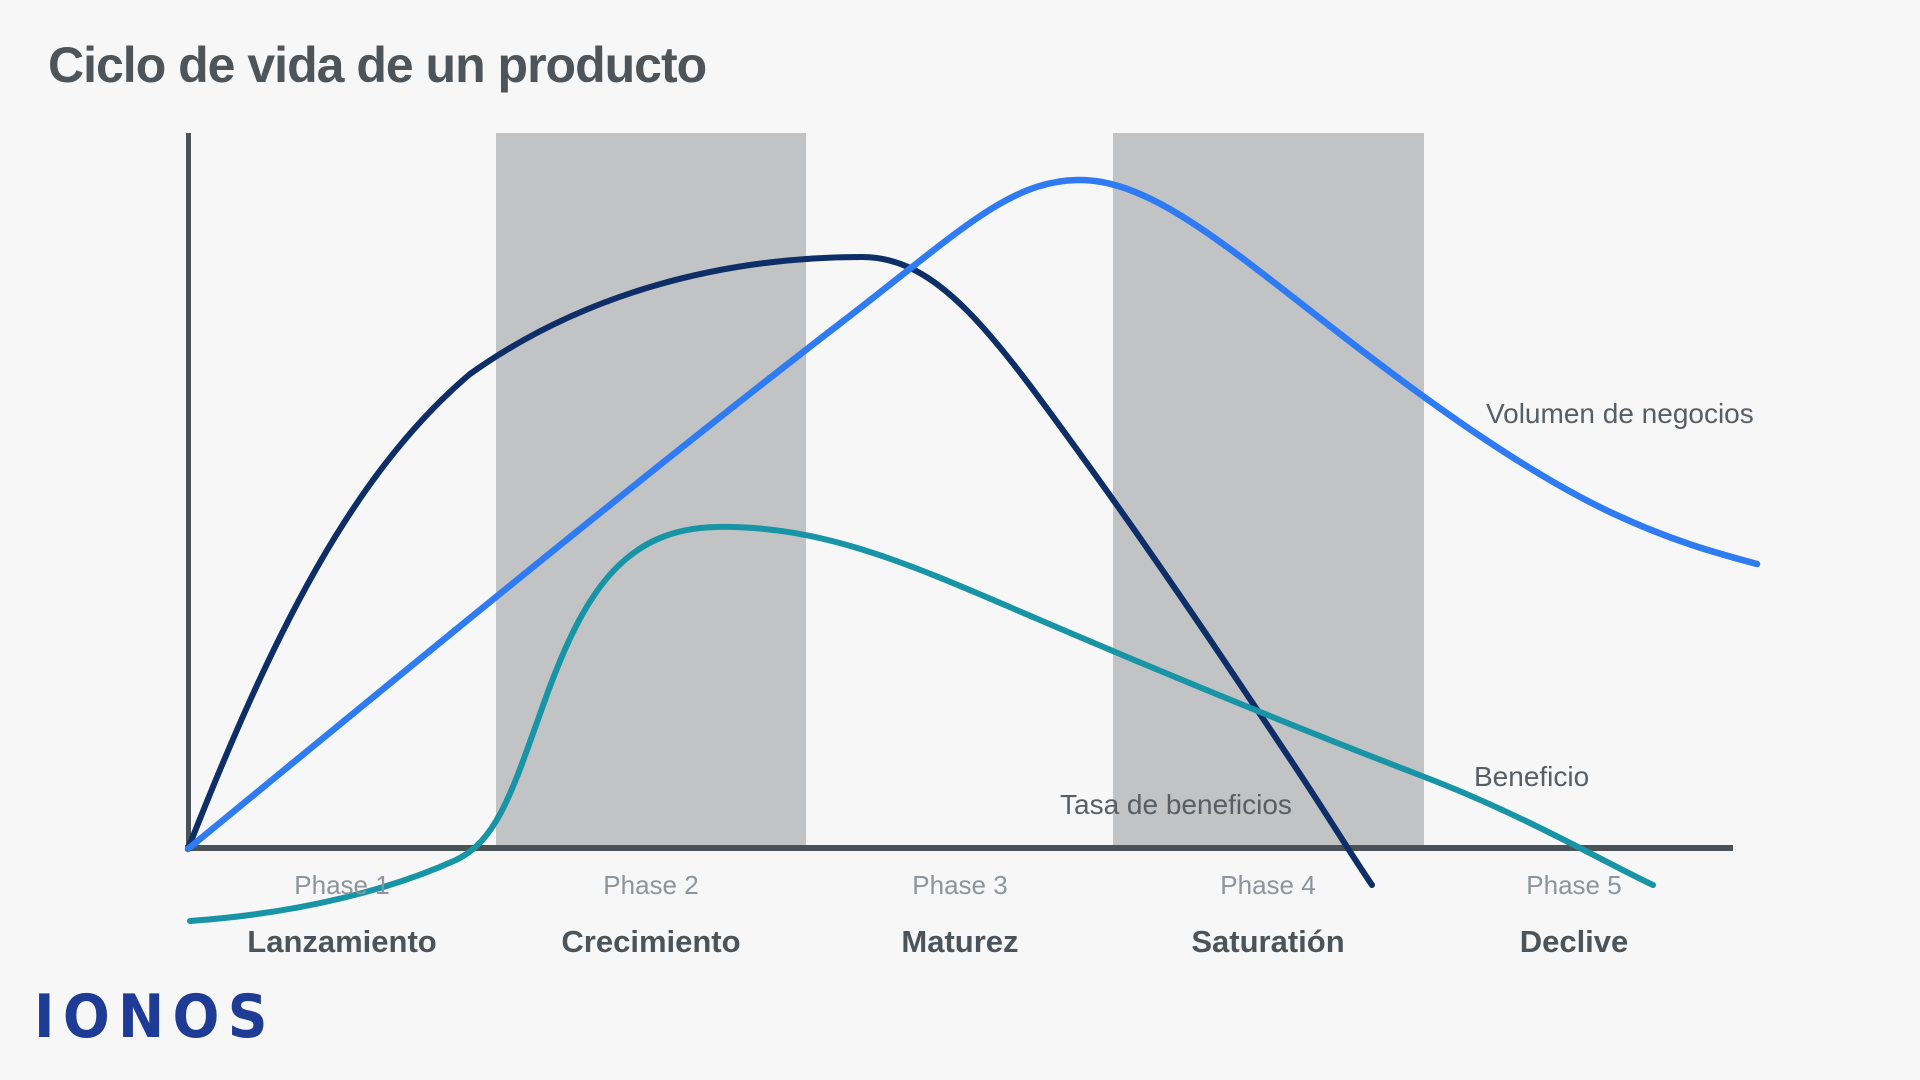 The image size is (1920, 1080). I want to click on profit-rate-curve-label: Tasa de beneficios, so click(1176, 804).